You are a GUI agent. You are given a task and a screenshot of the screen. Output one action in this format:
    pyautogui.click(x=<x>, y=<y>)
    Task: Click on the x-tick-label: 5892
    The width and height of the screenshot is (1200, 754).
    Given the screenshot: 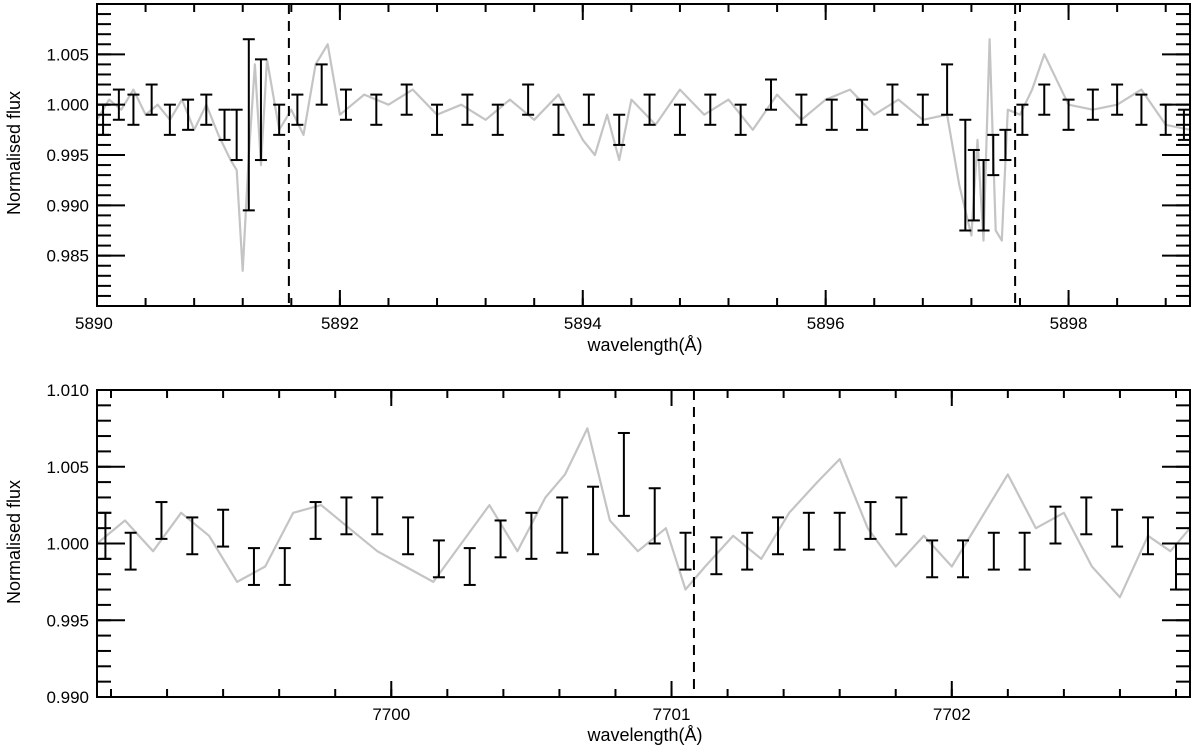 What is the action you would take?
    pyautogui.click(x=340, y=323)
    